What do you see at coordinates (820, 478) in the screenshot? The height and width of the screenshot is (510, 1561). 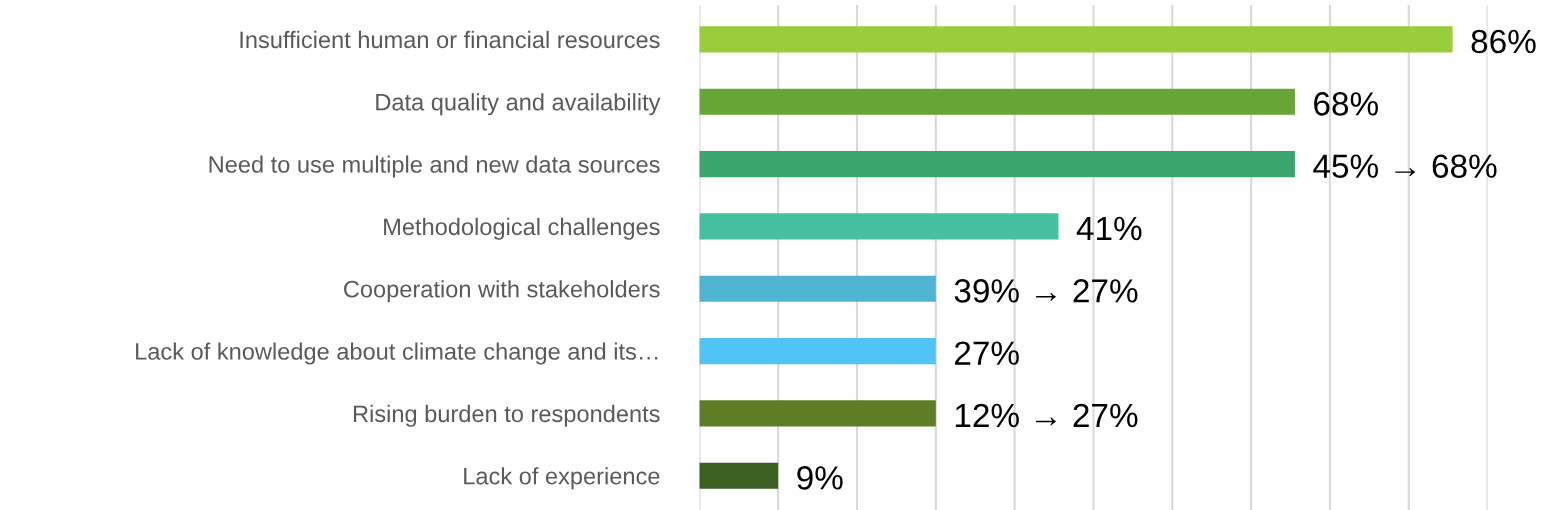 I see `data-label: 9%` at bounding box center [820, 478].